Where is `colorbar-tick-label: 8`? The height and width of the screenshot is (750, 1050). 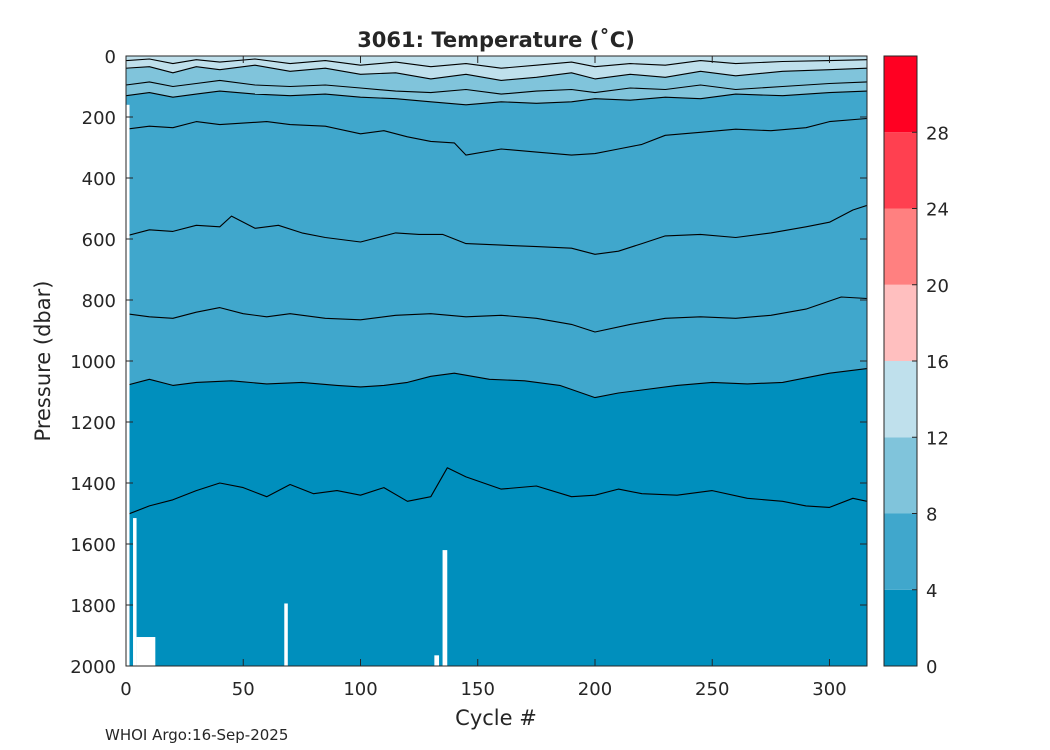
colorbar-tick-label: 8 is located at coordinates (931, 515).